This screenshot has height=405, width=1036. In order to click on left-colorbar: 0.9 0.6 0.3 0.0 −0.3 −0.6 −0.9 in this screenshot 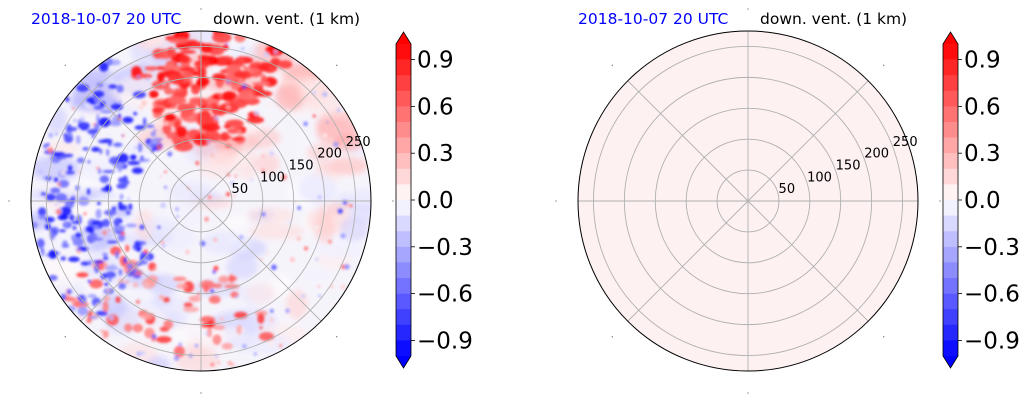, I will do `click(434, 200)`.